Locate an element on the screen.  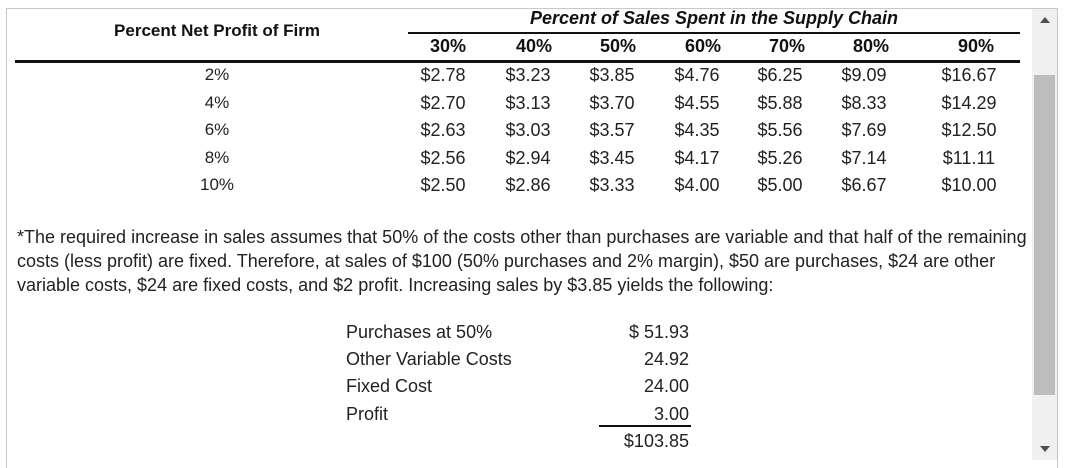
table-cell: $4.00 is located at coordinates (697, 185).